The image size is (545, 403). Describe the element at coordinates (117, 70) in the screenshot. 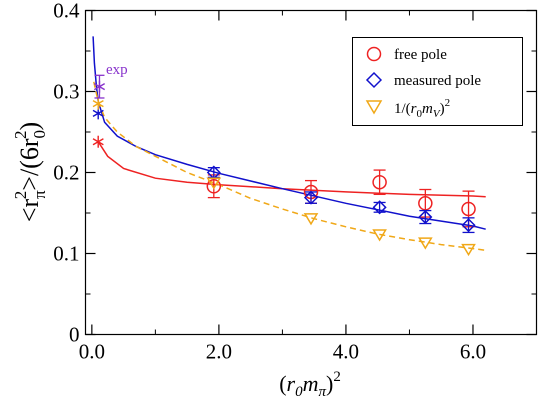

I see `exp-annotation: exp` at that location.